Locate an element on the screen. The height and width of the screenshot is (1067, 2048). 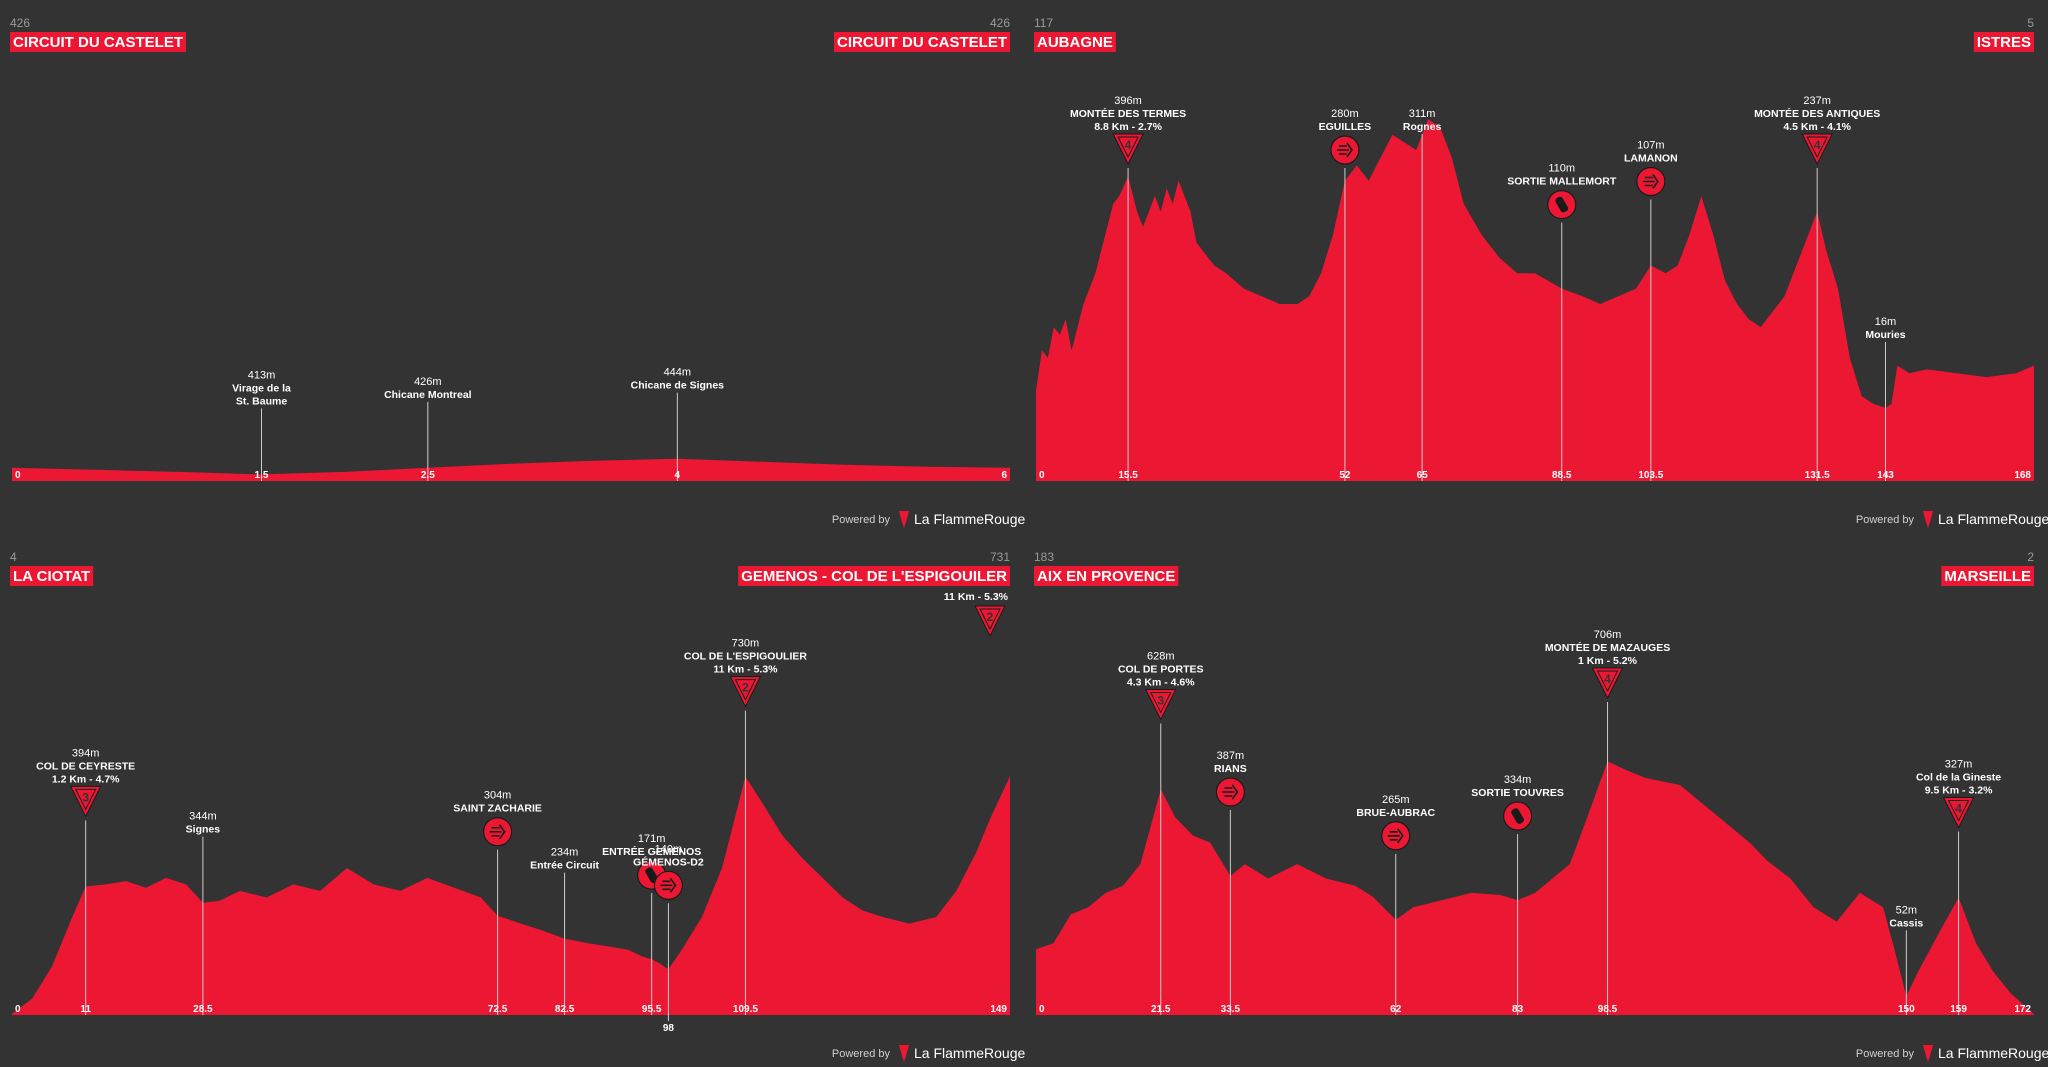
waypoint-name-line: Signes is located at coordinates (203, 830).